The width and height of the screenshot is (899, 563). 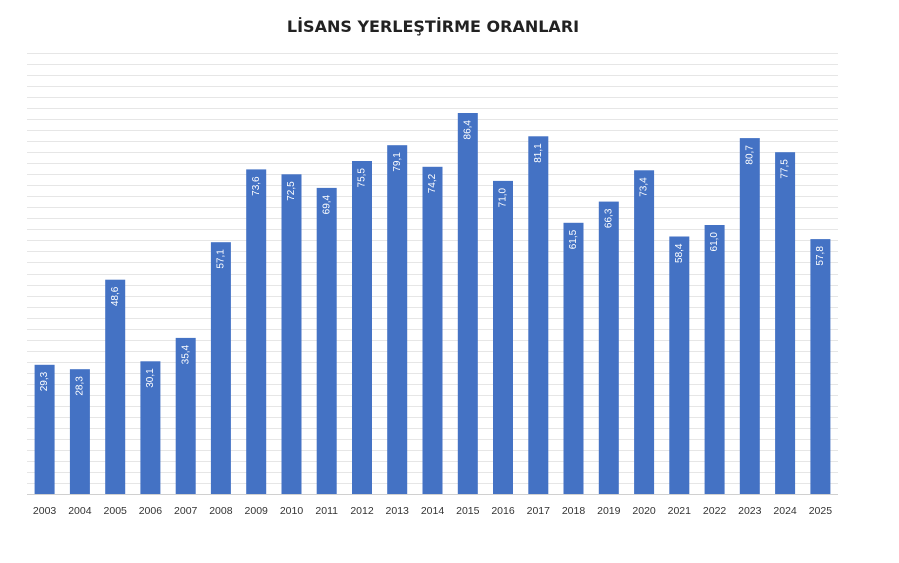 I want to click on x-tick-label-2023: 2023, so click(x=750, y=511).